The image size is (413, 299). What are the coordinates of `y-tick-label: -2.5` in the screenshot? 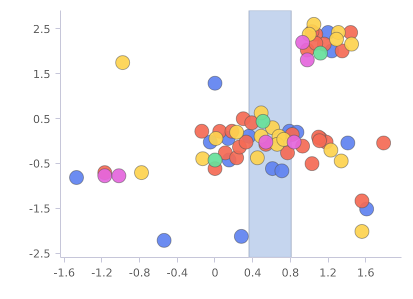 It's located at (40, 254).